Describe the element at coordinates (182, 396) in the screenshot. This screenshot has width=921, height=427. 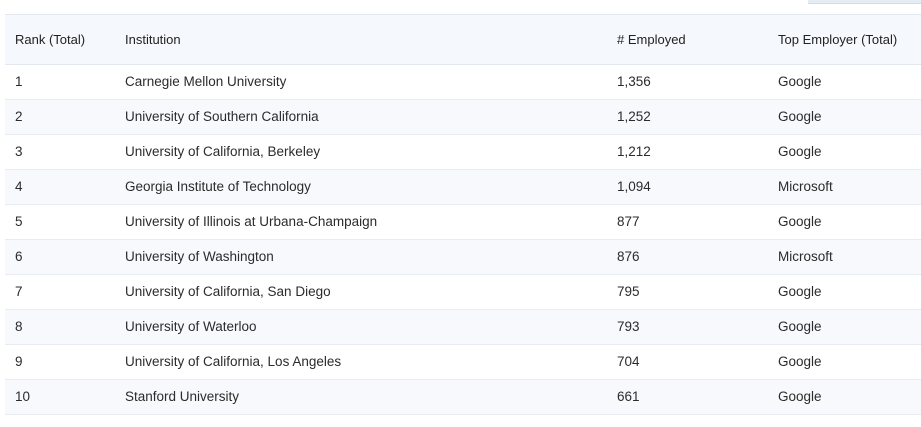
I see `cell-institution: Stanford University` at that location.